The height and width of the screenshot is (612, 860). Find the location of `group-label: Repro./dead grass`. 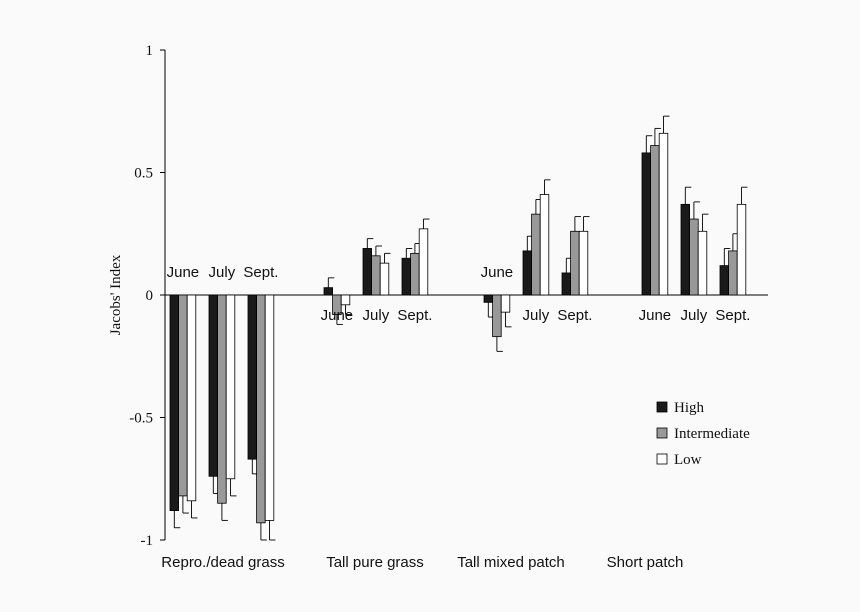

group-label: Repro./dead grass is located at coordinates (222, 562).